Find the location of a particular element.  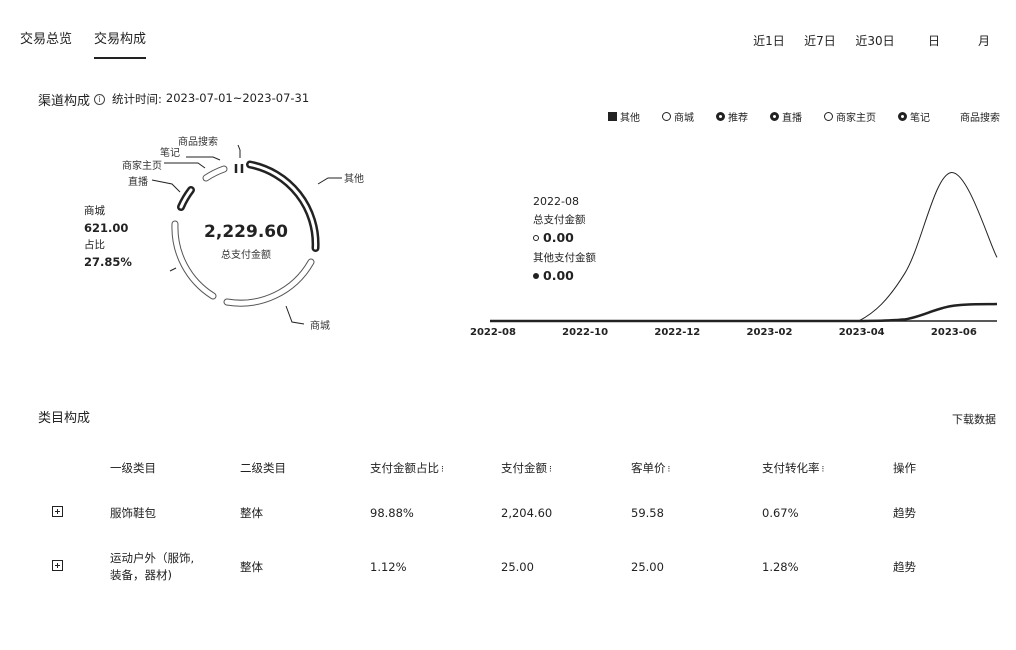

selected-channel-value: 621.00 is located at coordinates (106, 228).